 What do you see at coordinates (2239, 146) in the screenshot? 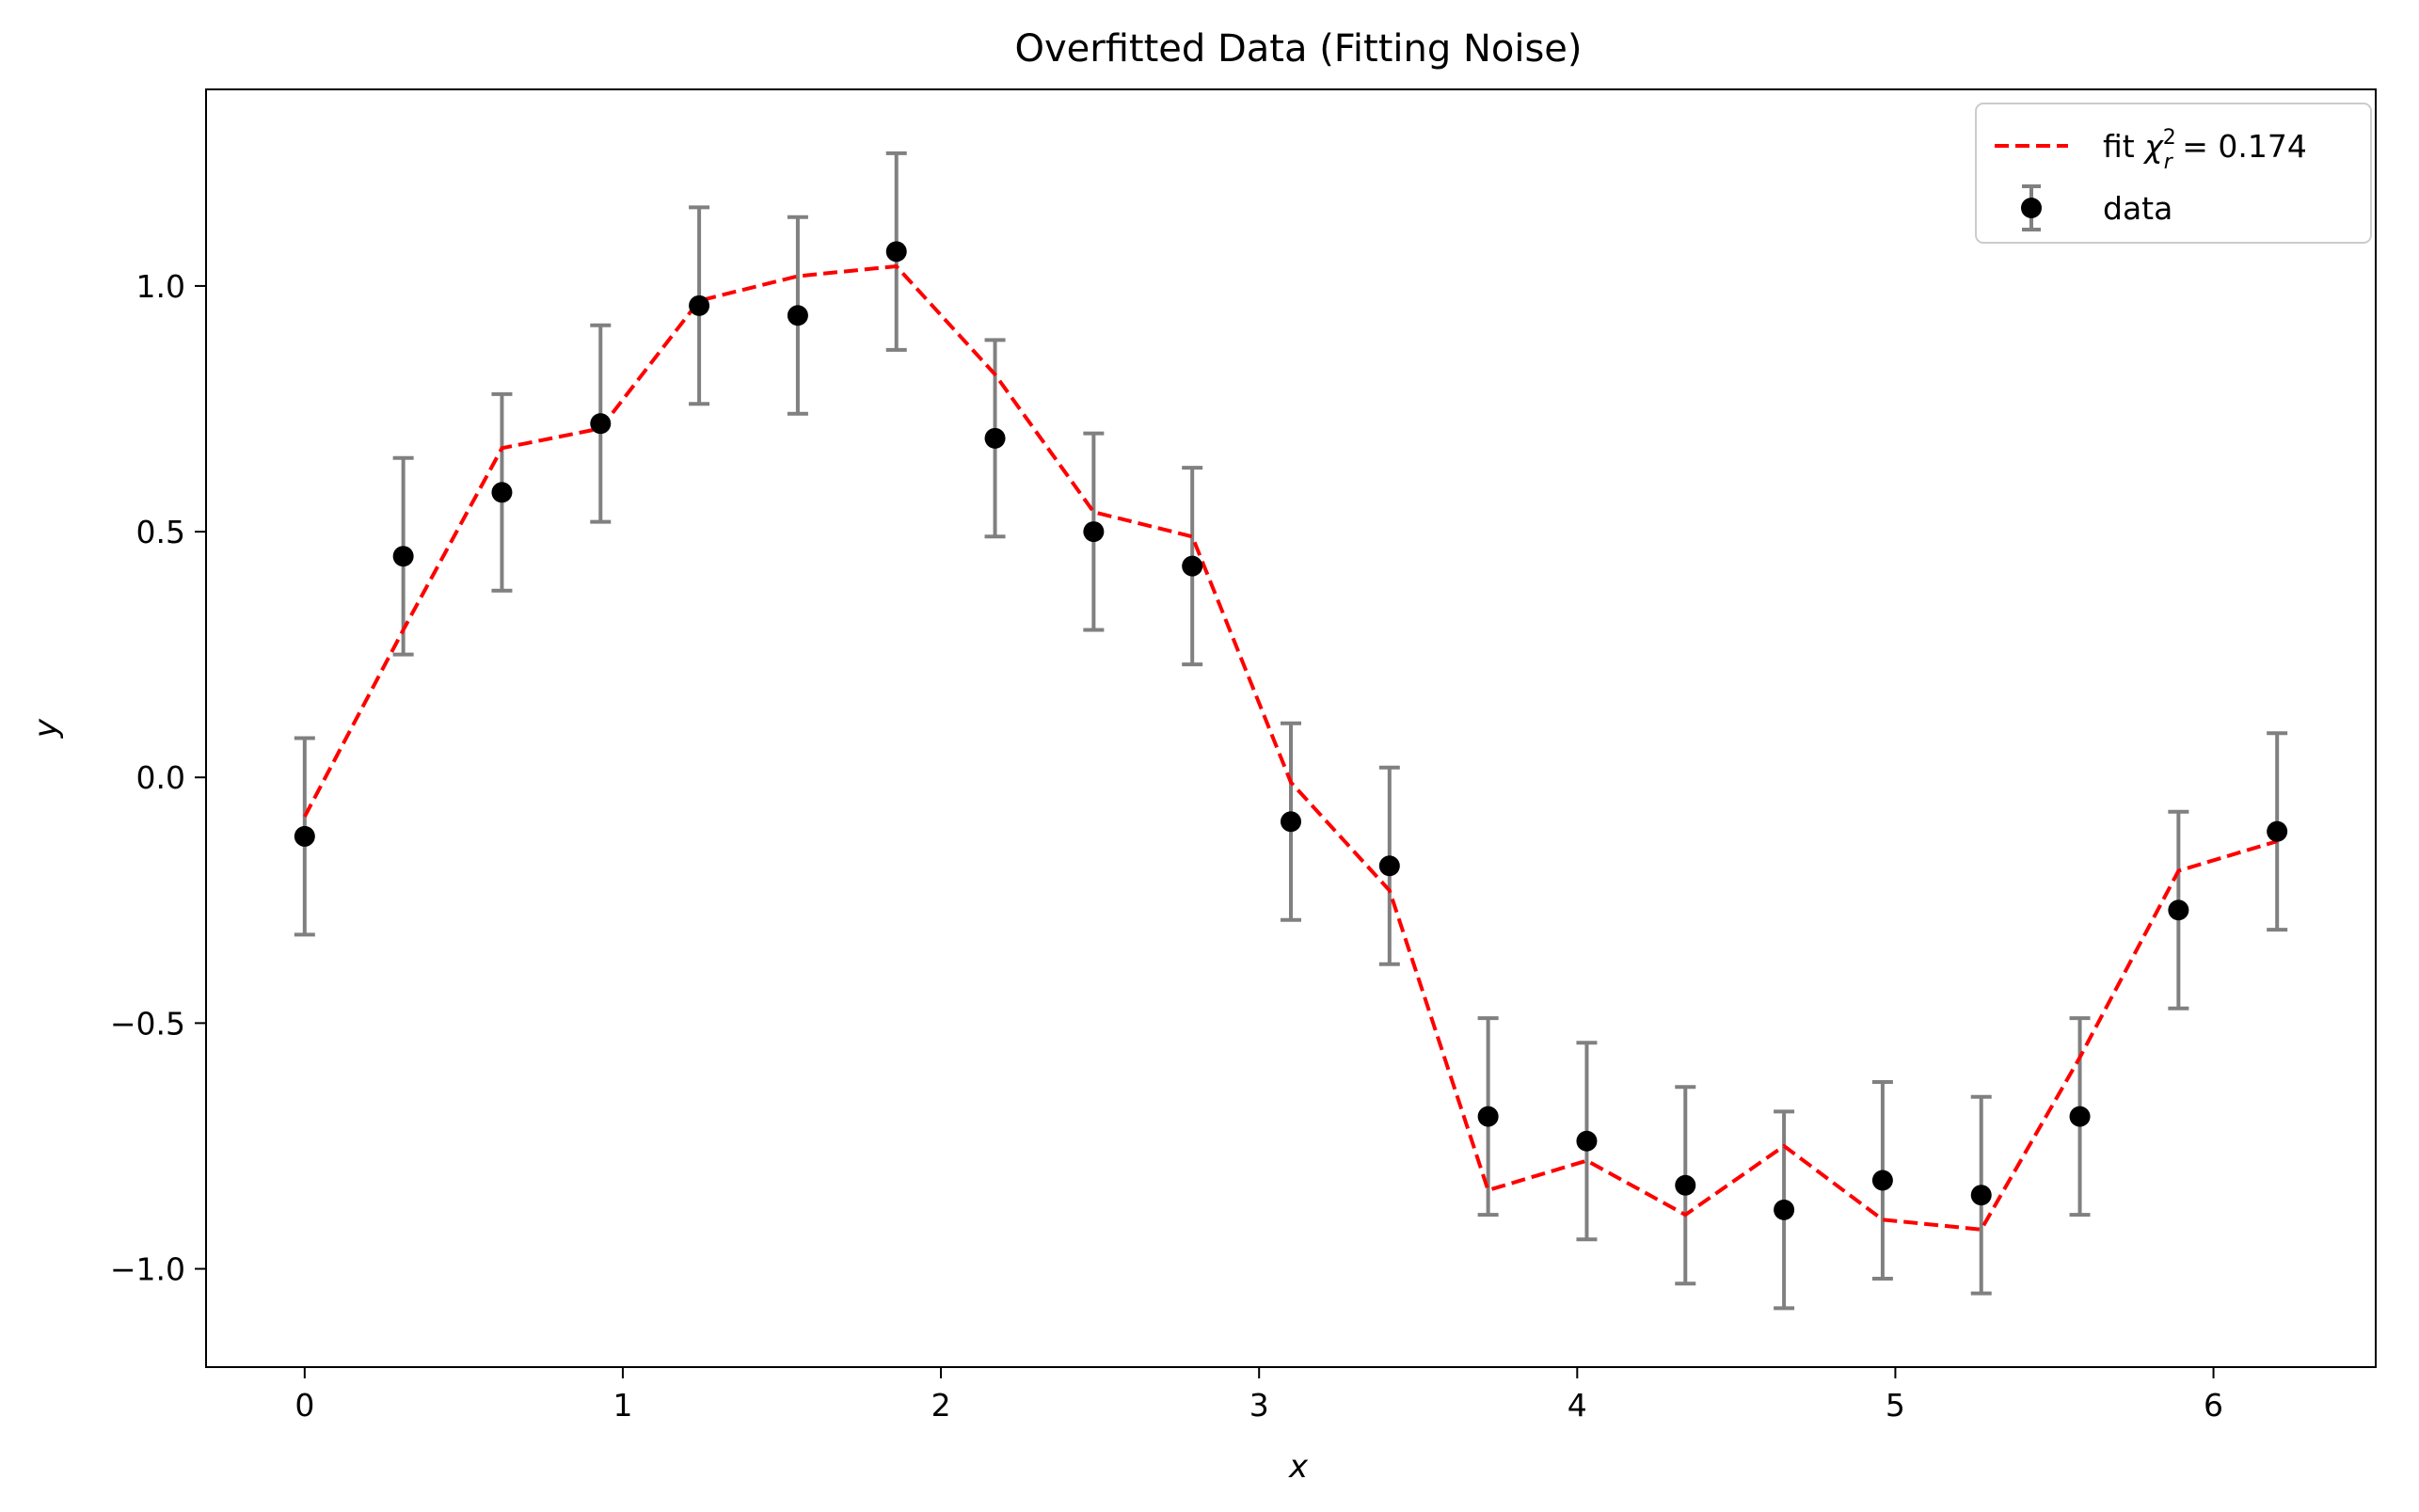
I see `legend-fit-suffix: = 0.174` at bounding box center [2239, 146].